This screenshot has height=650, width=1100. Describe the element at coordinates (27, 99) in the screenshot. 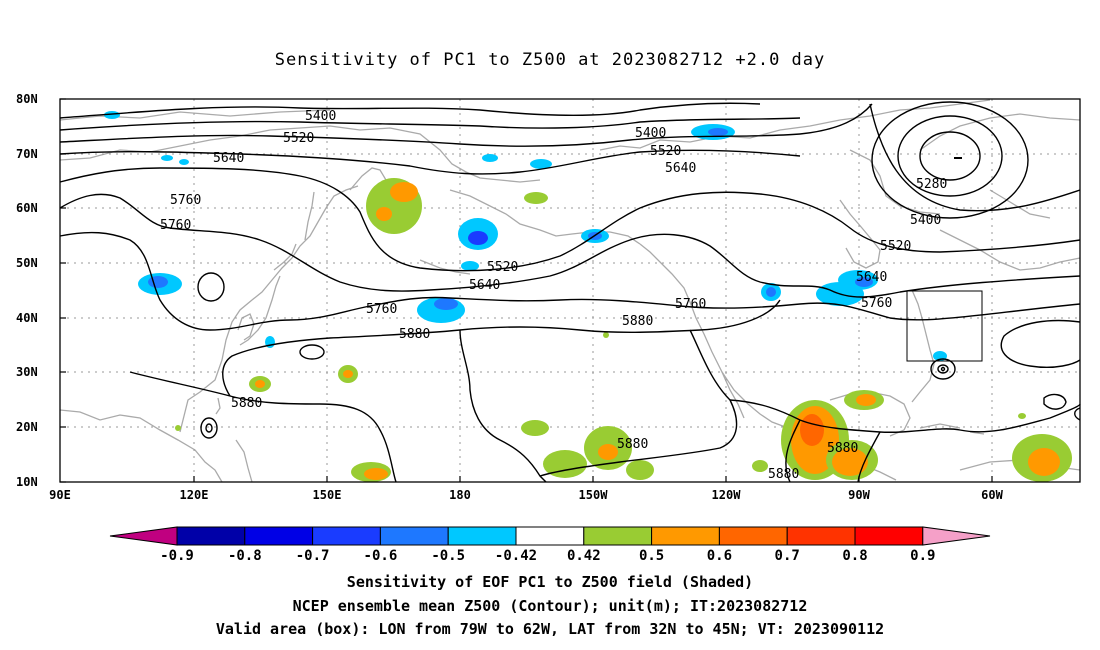

I see `lat-label: 80N` at that location.